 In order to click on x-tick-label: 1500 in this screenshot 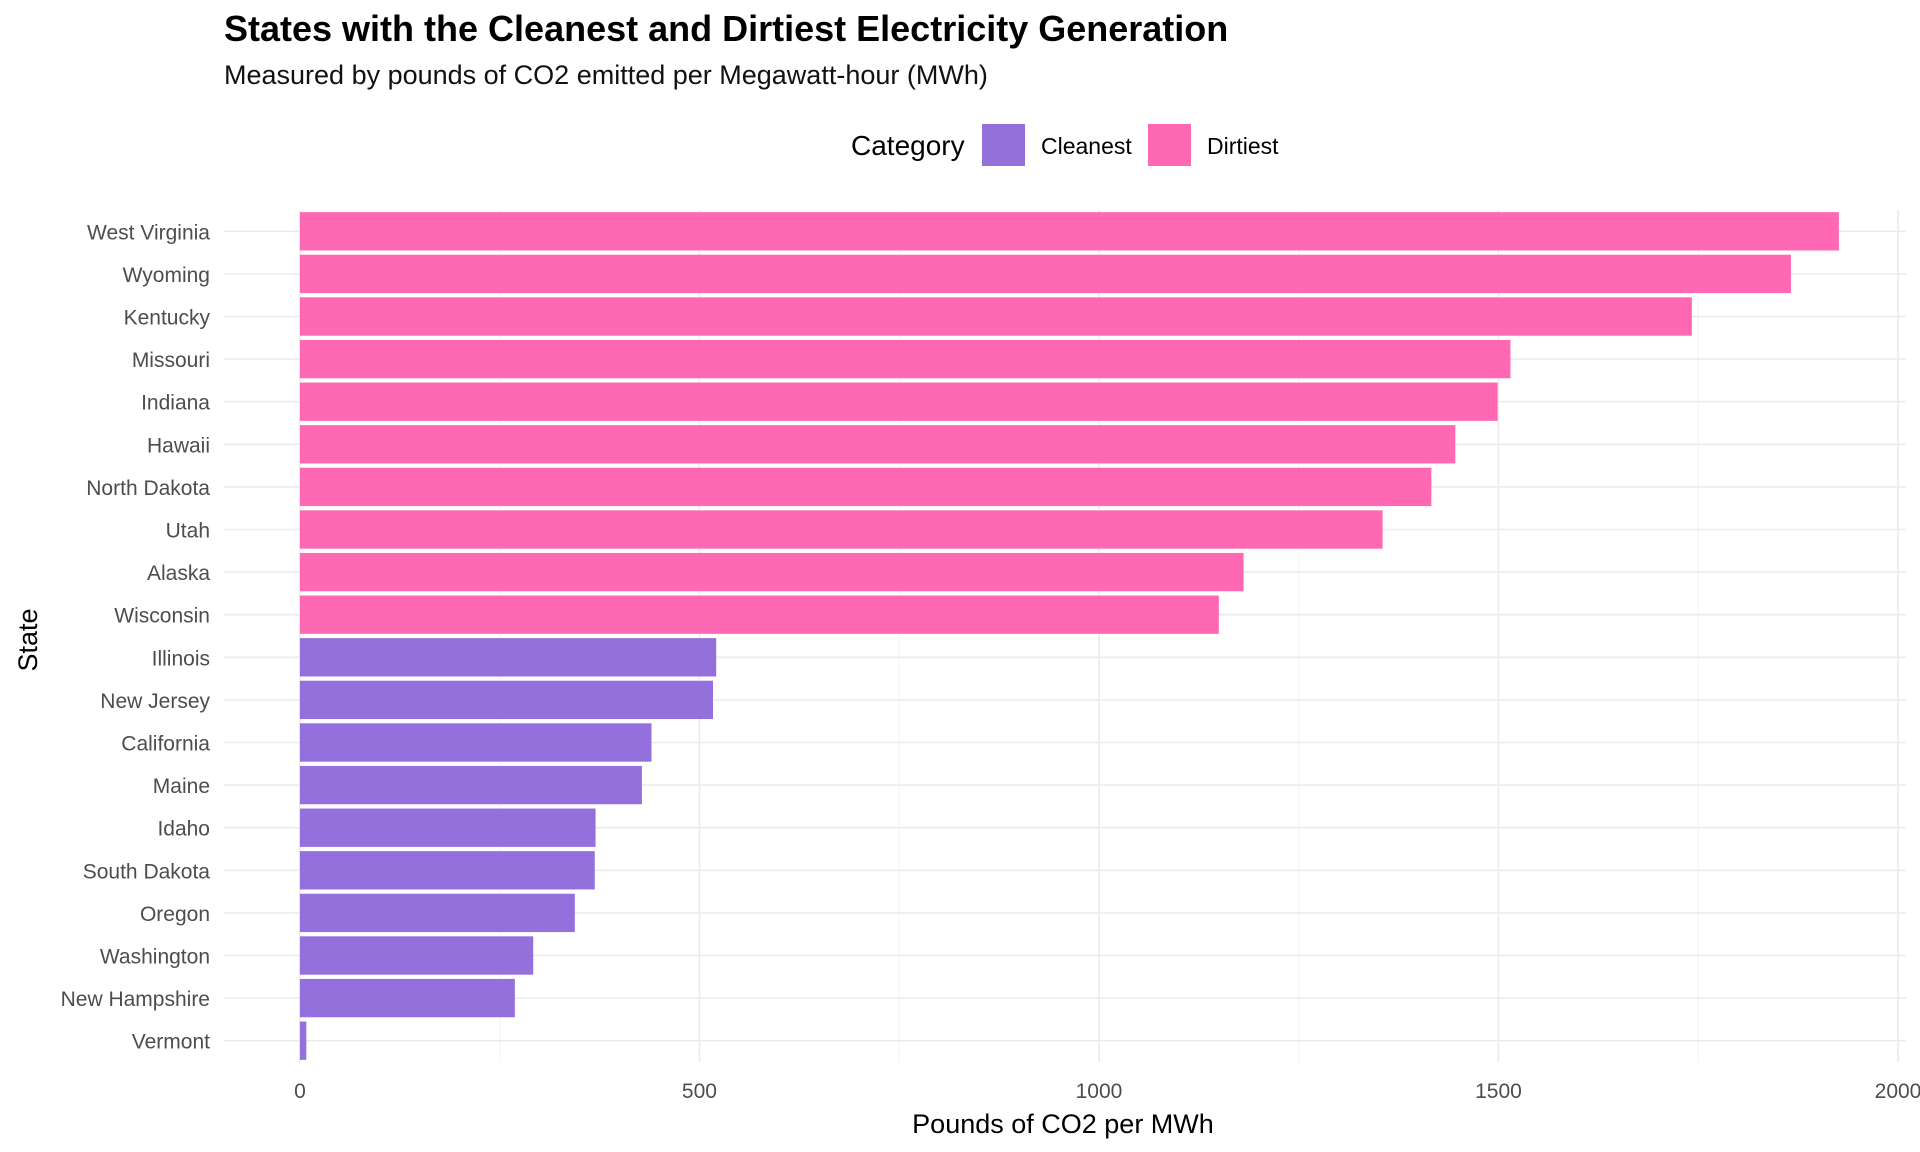, I will do `click(1498, 1091)`.